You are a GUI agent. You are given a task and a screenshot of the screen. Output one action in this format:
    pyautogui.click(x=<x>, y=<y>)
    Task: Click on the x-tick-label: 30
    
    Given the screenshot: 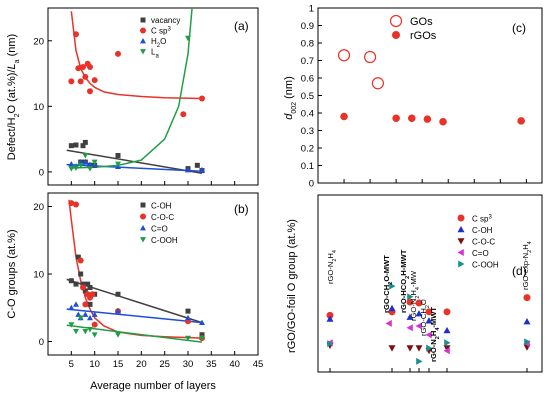 What is the action you would take?
    pyautogui.click(x=188, y=364)
    